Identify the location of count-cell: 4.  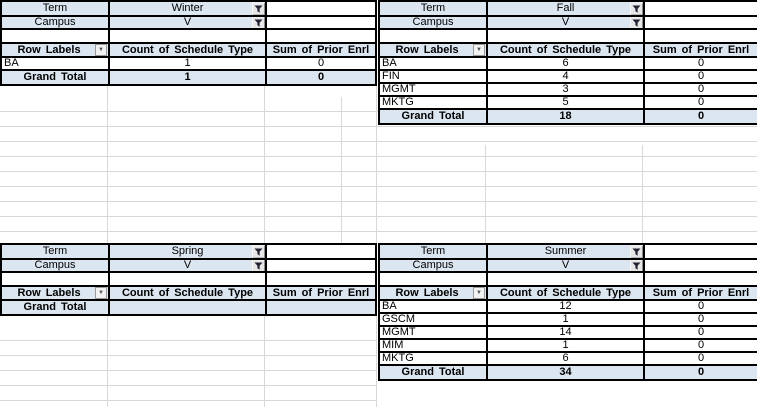
(565, 76).